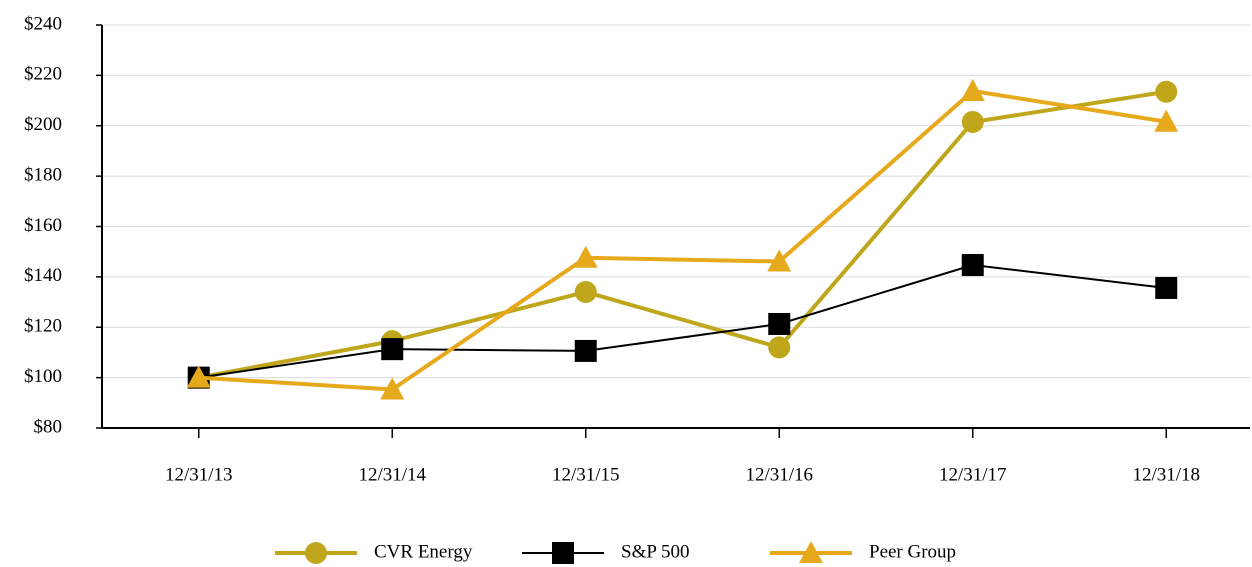  Describe the element at coordinates (43, 275) in the screenshot. I see `y-tick-label: $140` at that location.